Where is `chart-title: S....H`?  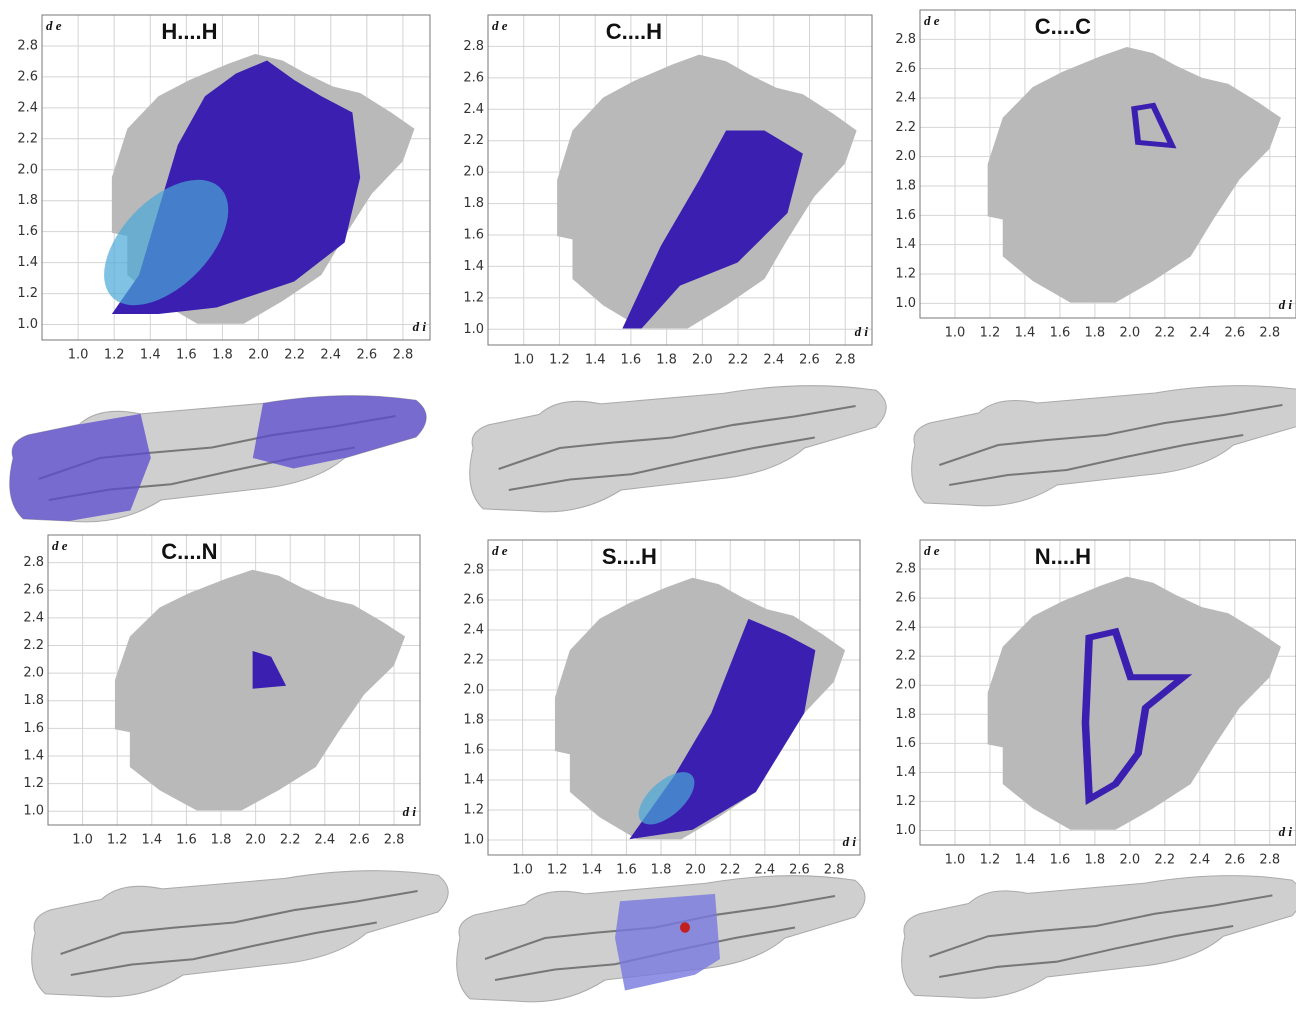 chart-title: S....H is located at coordinates (629, 556).